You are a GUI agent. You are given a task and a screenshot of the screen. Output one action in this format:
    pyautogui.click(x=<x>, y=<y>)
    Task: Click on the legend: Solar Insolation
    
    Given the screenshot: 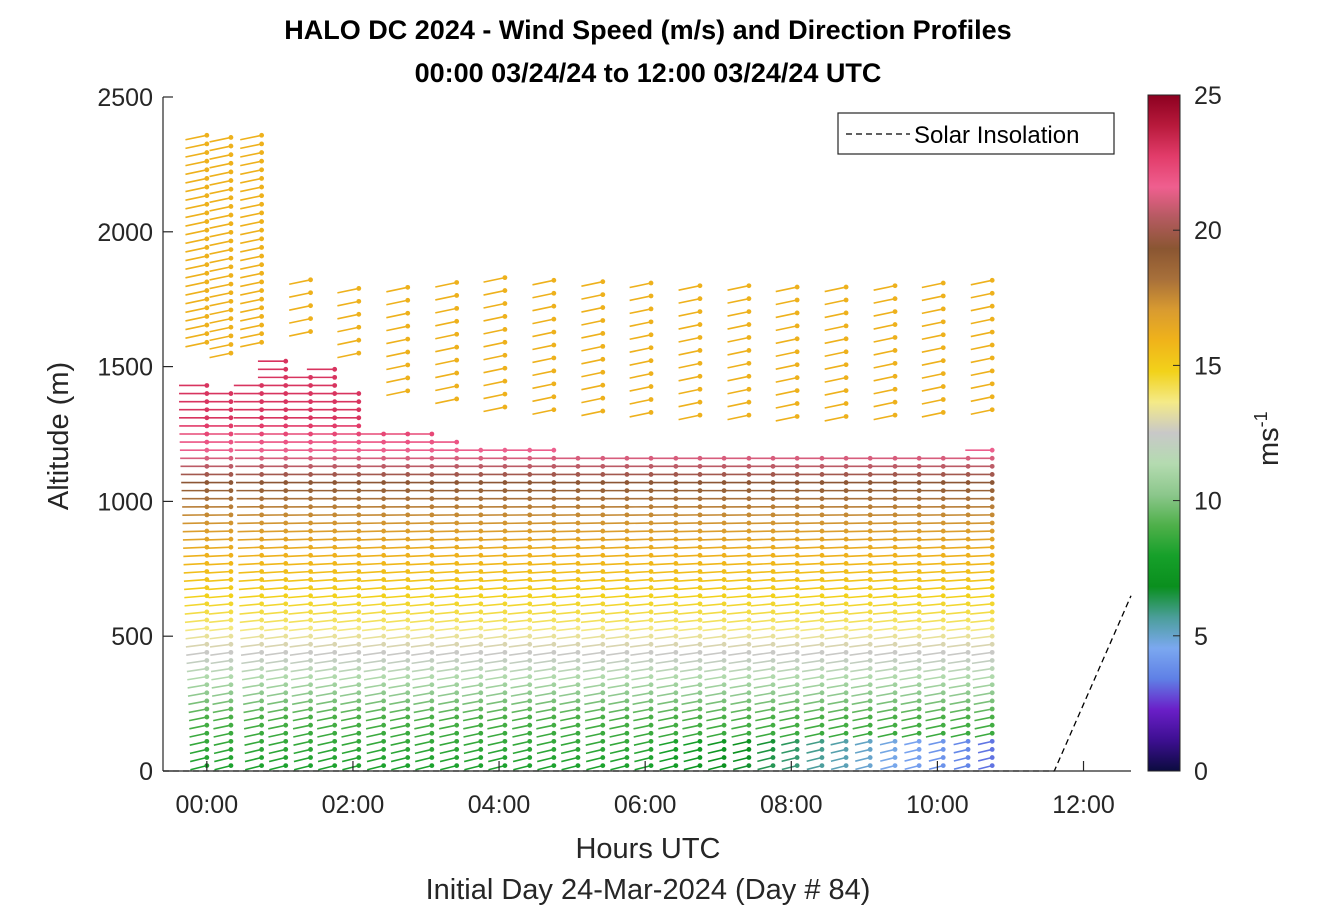 What is the action you would take?
    pyautogui.click(x=976, y=133)
    